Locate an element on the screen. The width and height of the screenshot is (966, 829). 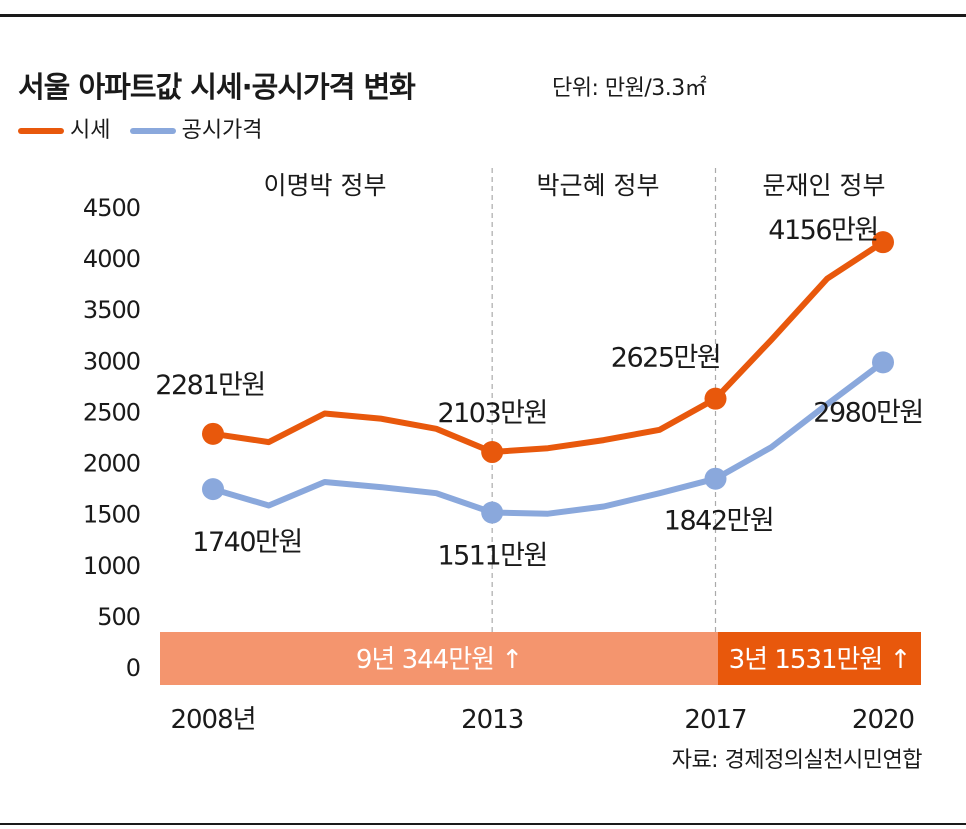
y-tick-label-4000: 4000 is located at coordinates (111, 259).